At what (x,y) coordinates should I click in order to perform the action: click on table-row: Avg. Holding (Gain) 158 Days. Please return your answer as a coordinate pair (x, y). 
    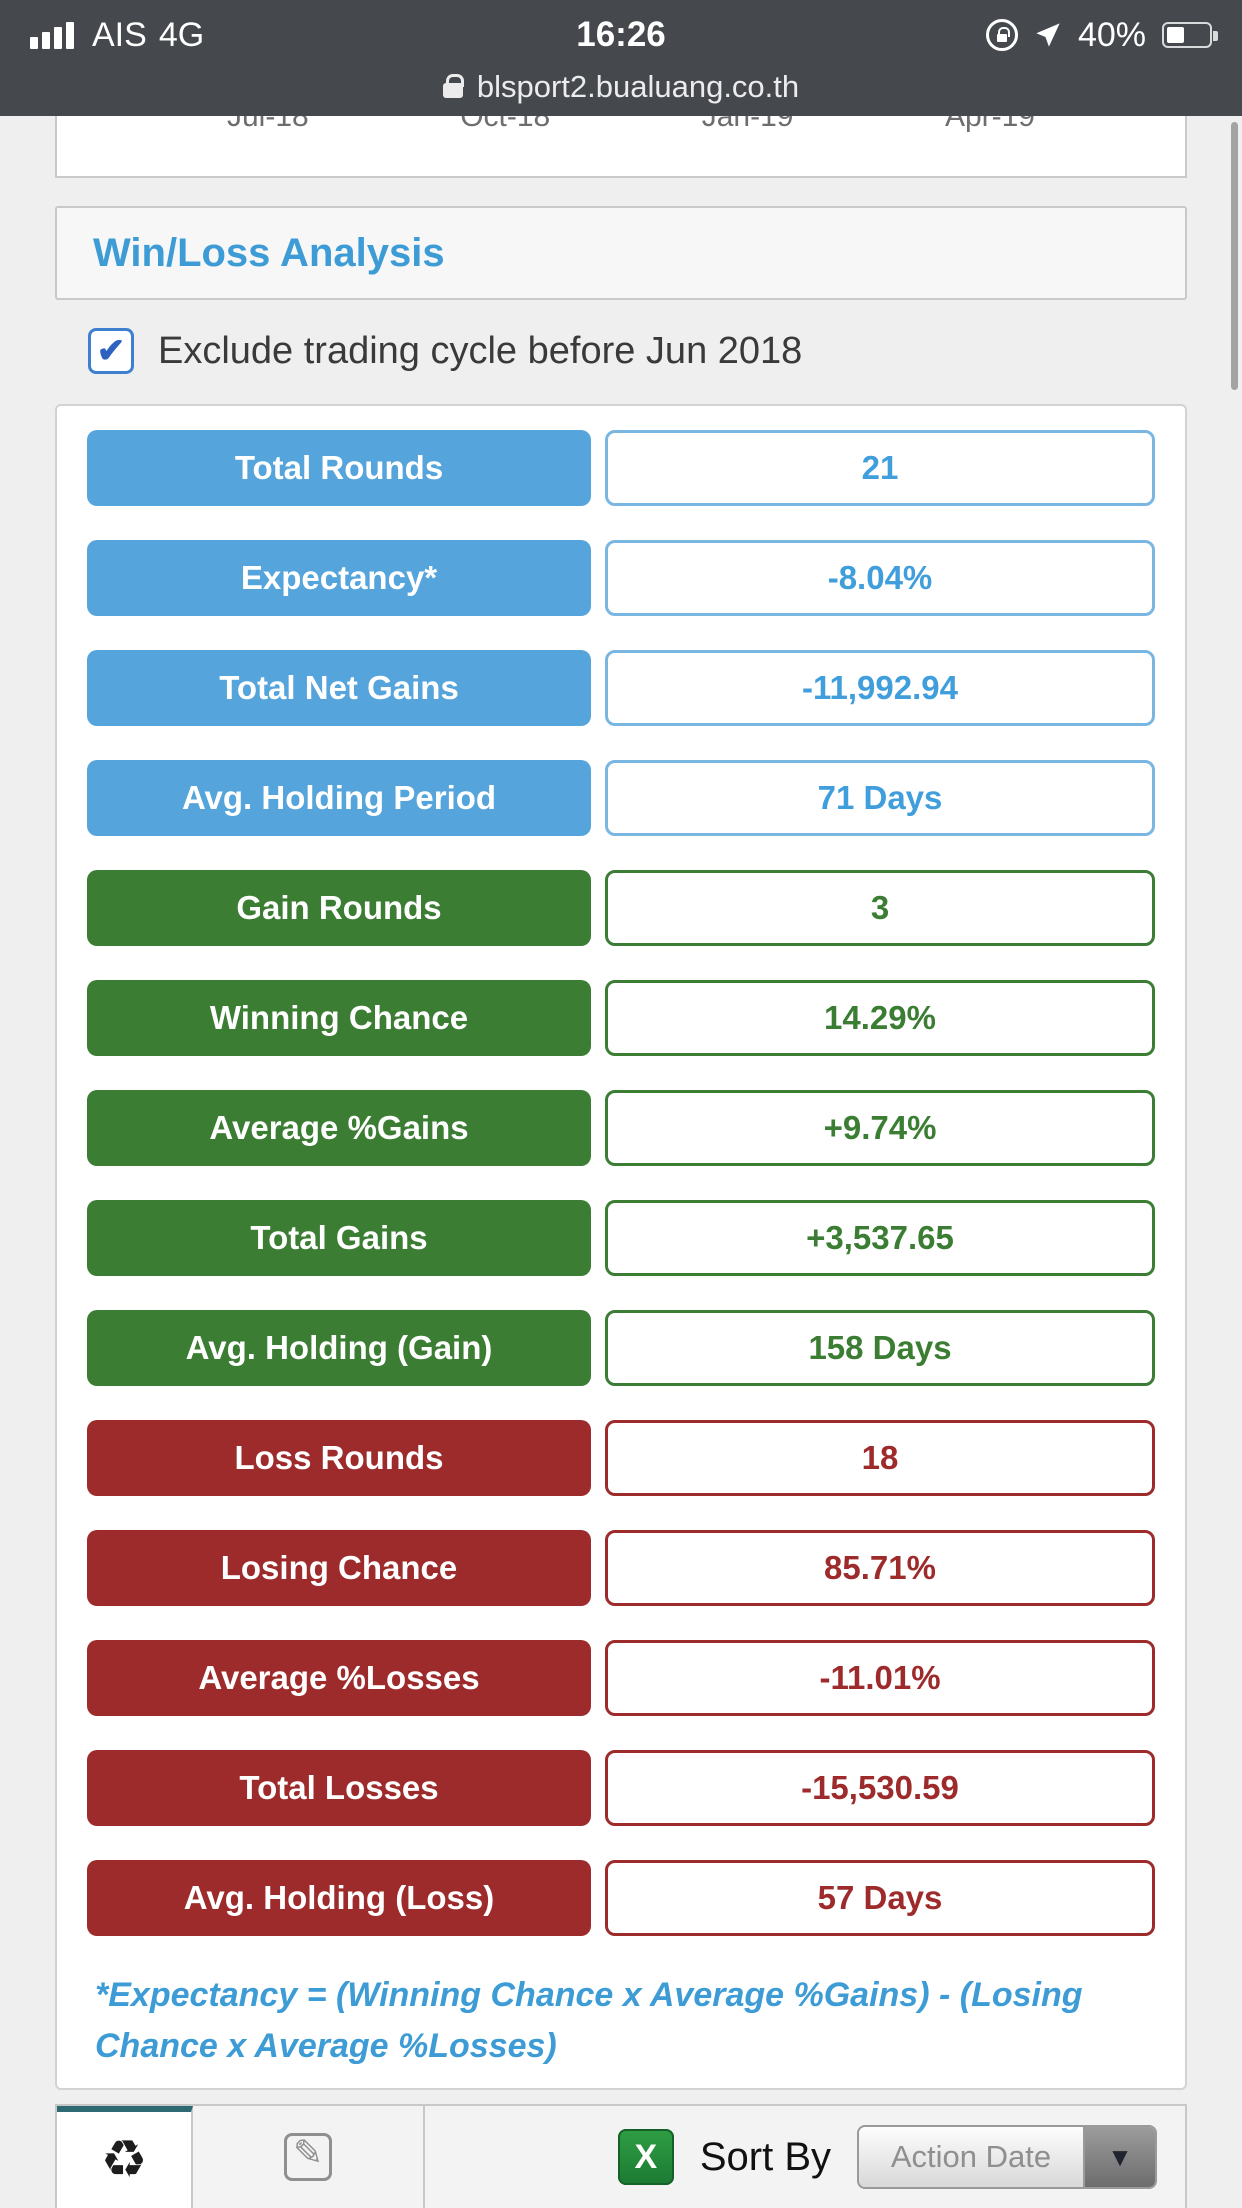
    Looking at the image, I should click on (621, 1348).